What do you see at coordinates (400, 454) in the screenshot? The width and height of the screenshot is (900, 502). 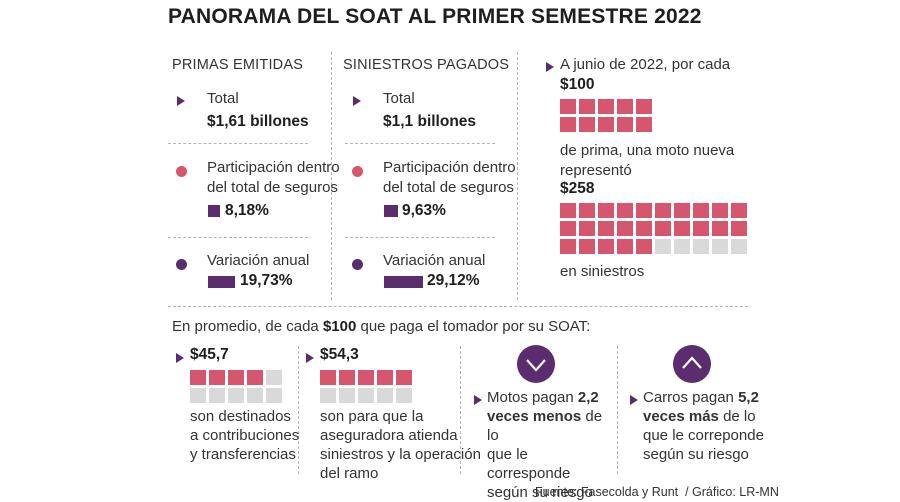 I see `c2-line3: siniestros y la operación` at bounding box center [400, 454].